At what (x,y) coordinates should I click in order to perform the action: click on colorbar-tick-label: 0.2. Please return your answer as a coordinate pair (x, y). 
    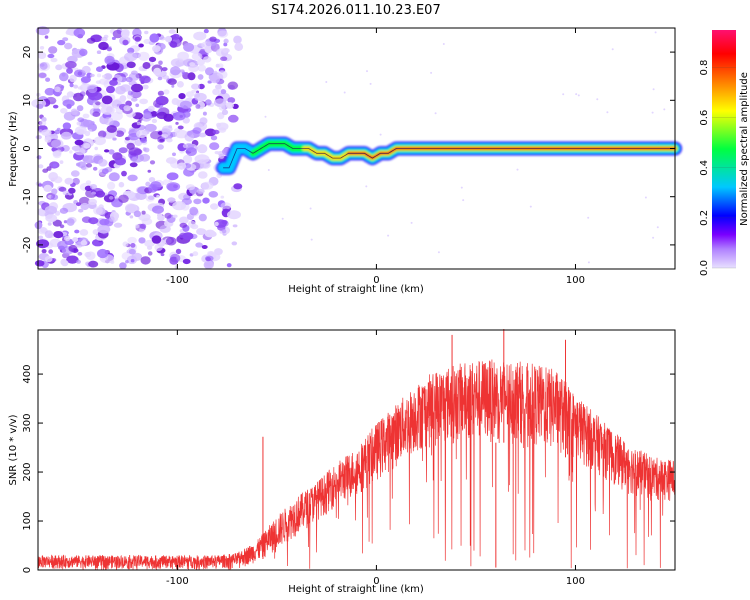
    Looking at the image, I should click on (704, 218).